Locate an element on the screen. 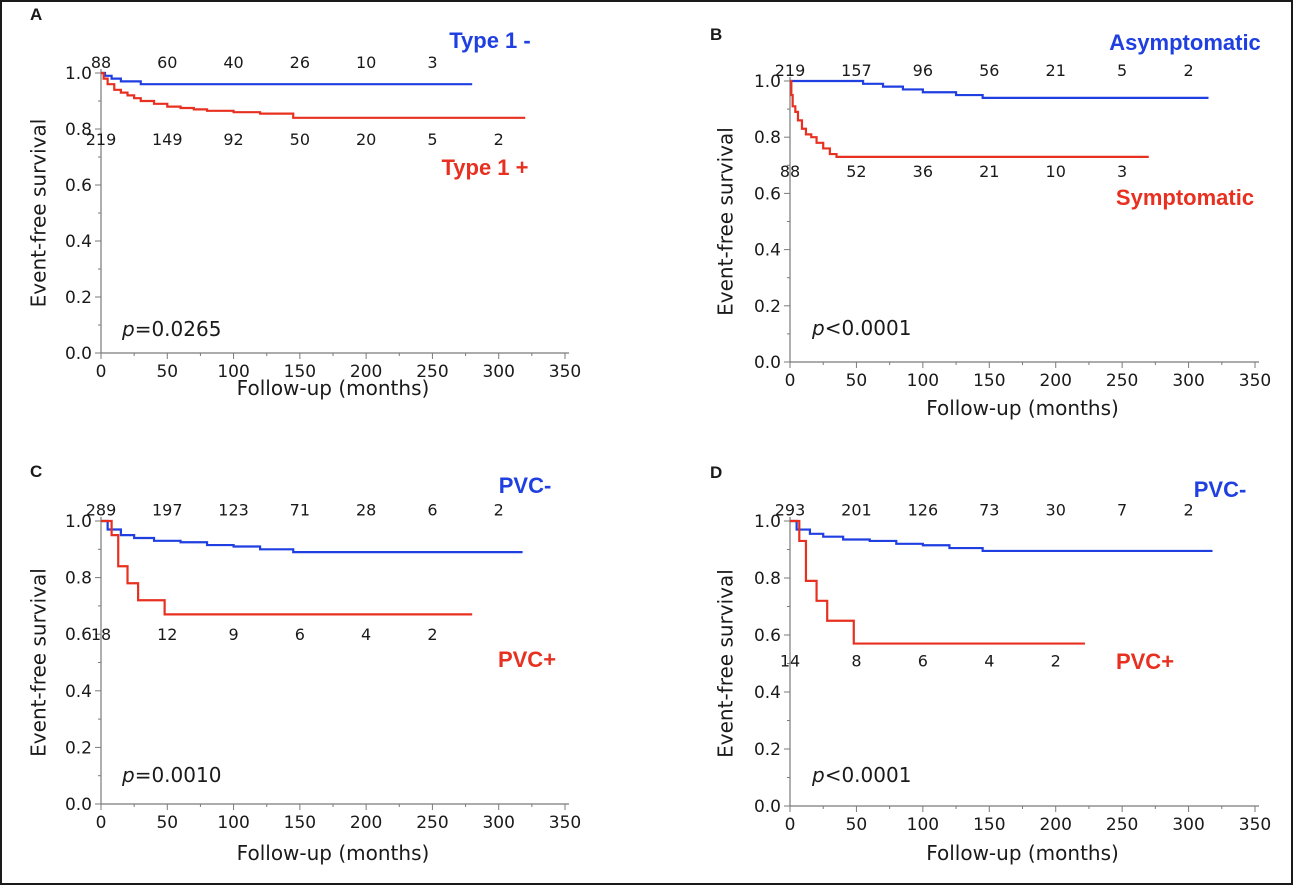  at-risk-number: 30 is located at coordinates (1056, 510).